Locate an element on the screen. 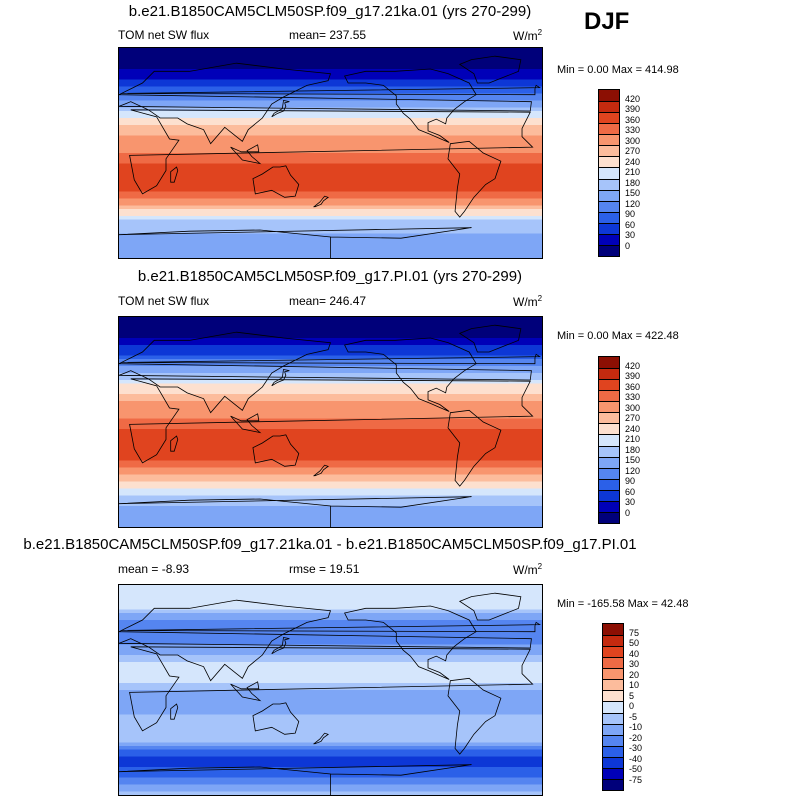 Image resolution: width=800 pixels, height=800 pixels. colorbar-tick-label: 5 is located at coordinates (632, 695).